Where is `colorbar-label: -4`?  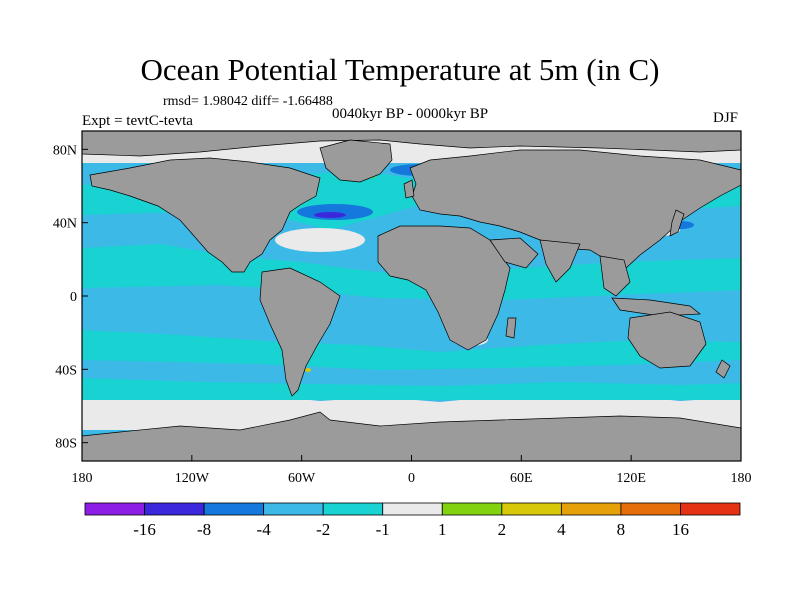 colorbar-label: -4 is located at coordinates (264, 529).